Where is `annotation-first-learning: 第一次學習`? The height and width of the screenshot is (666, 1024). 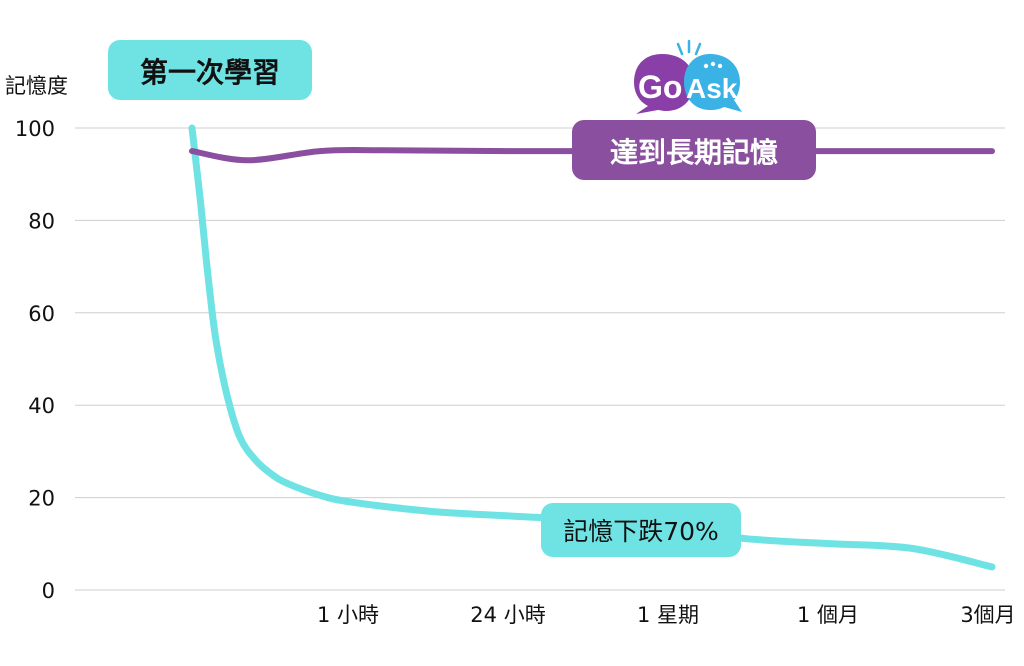 annotation-first-learning: 第一次學習 is located at coordinates (210, 70).